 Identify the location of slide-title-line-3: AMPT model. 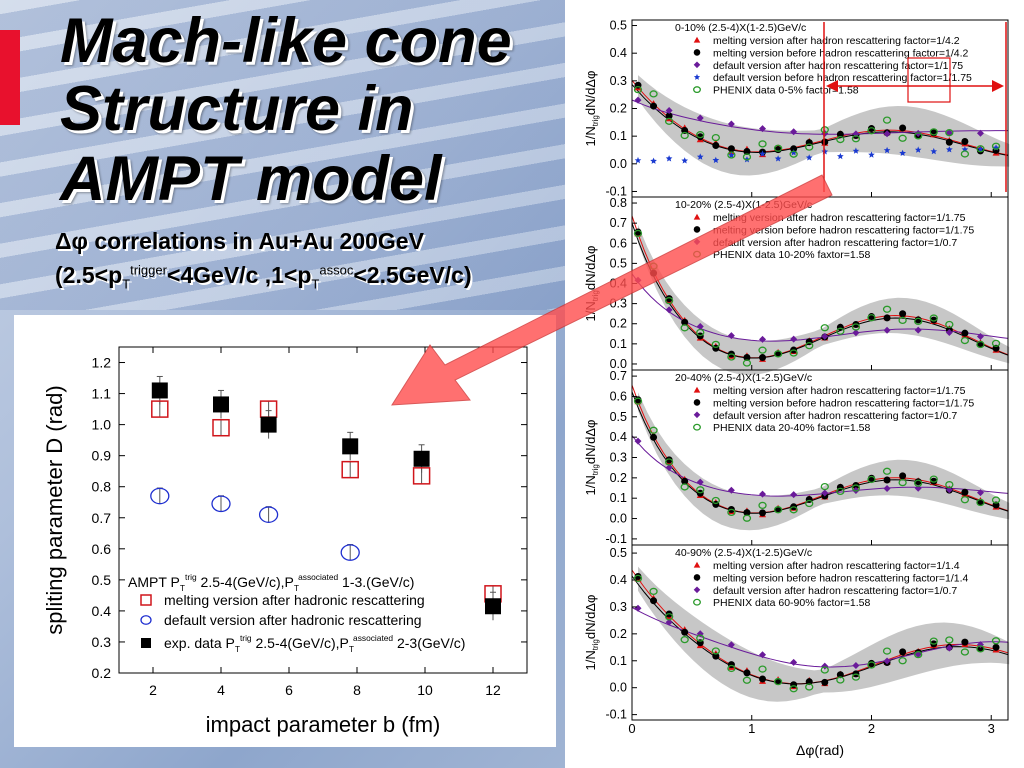
(251, 179).